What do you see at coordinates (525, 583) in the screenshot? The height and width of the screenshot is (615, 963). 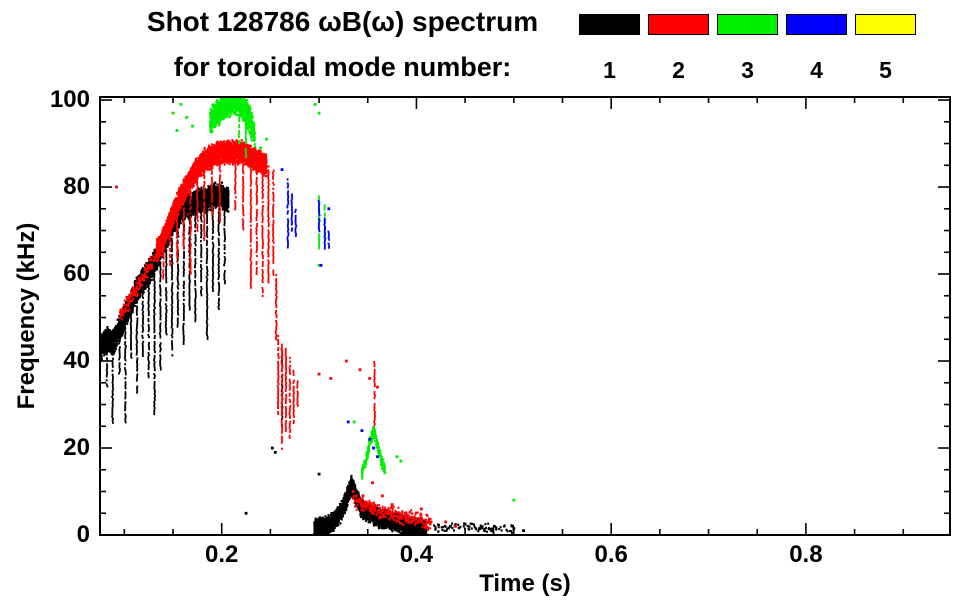 I see `x-axis-label: Time (s)` at bounding box center [525, 583].